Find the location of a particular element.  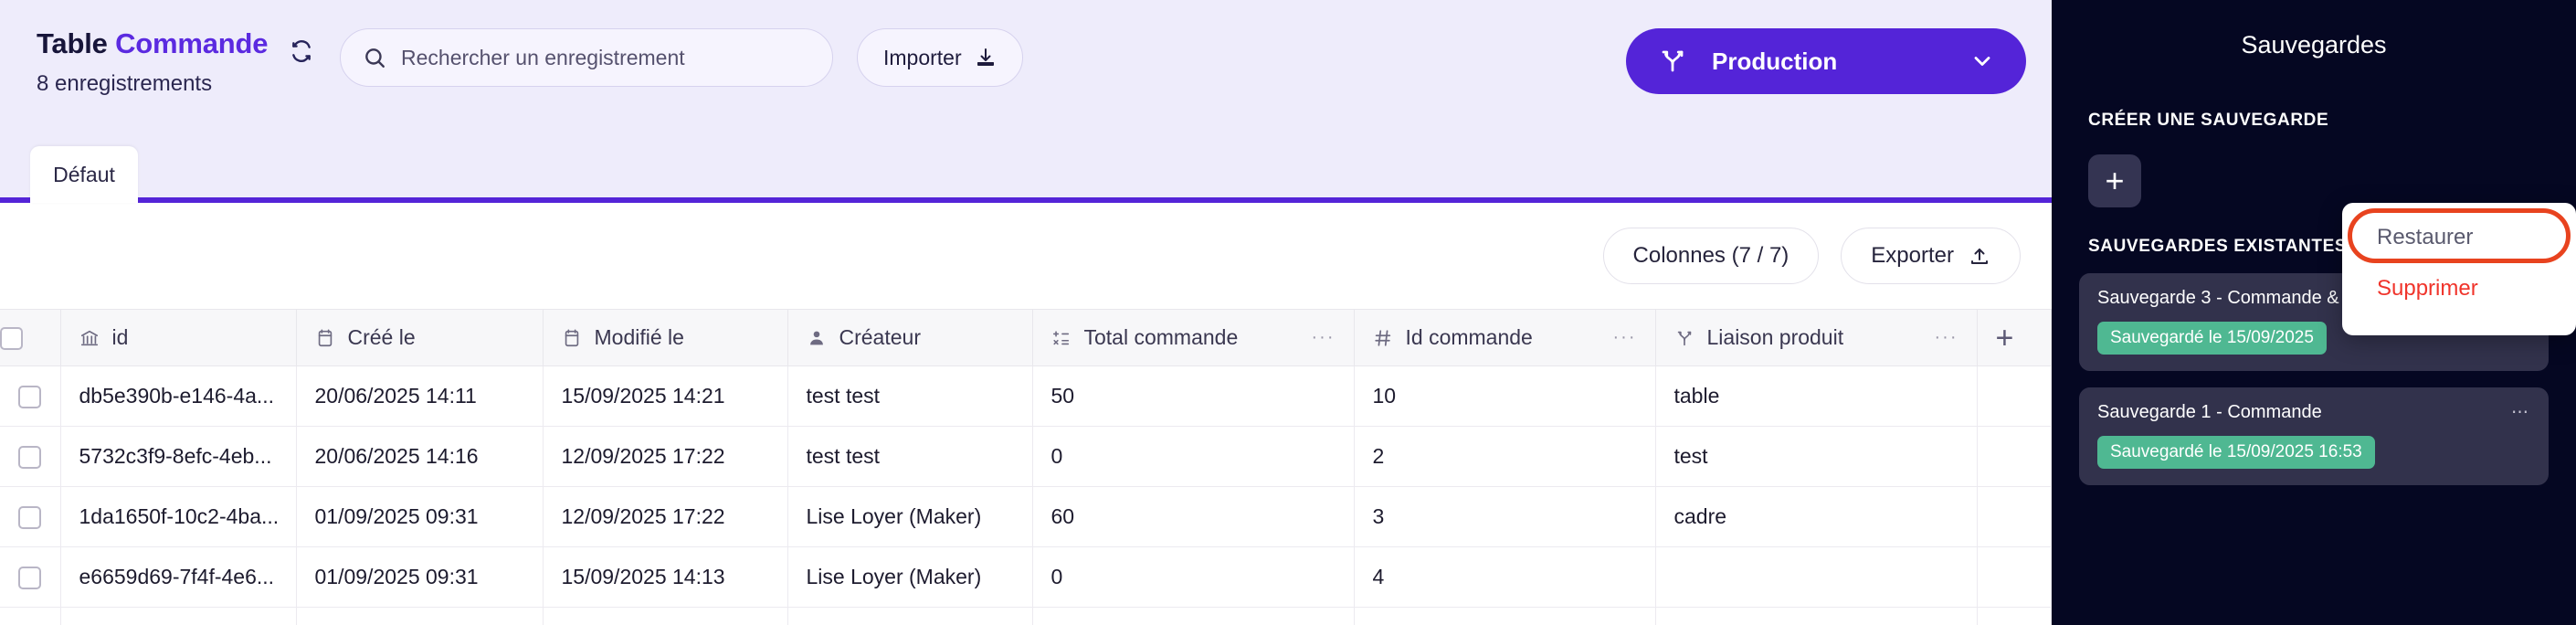

context-menu-delete-label: Supprimer is located at coordinates (2427, 288).